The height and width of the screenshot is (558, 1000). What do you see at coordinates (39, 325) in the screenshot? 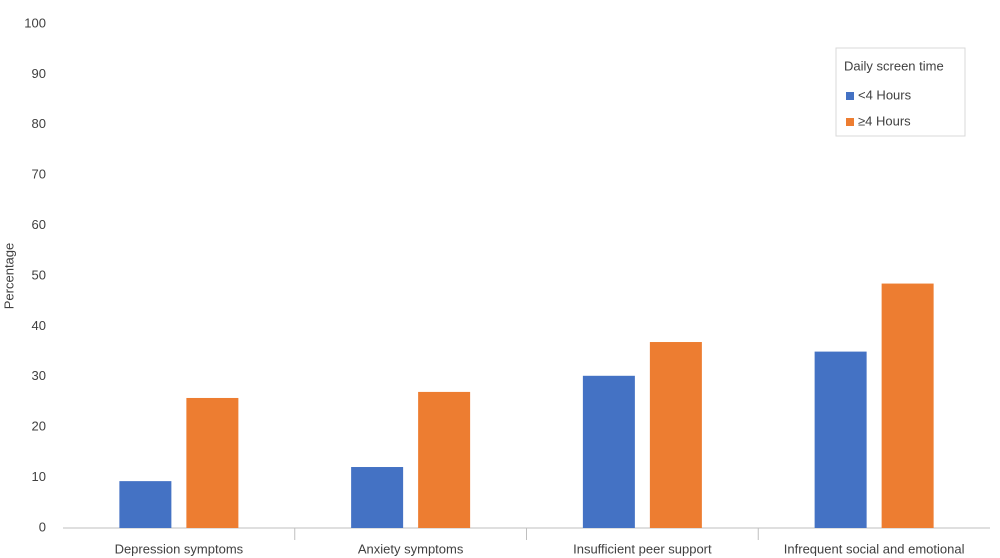
I see `y-tick-label: 40` at bounding box center [39, 325].